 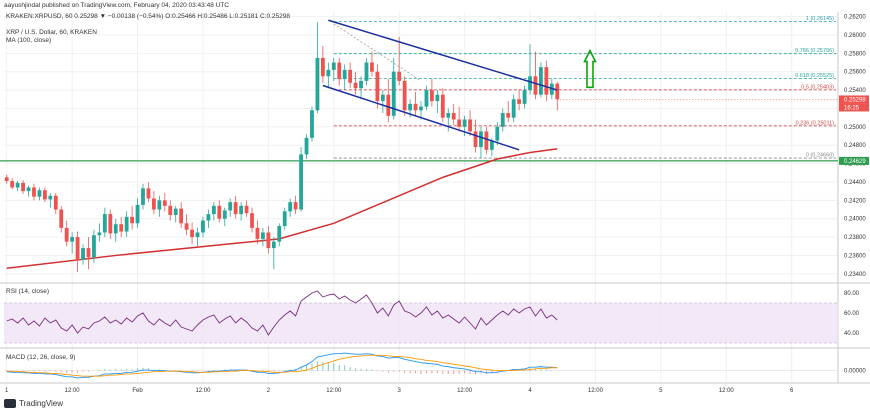 I want to click on macd-signal-line, so click(x=282, y=365).